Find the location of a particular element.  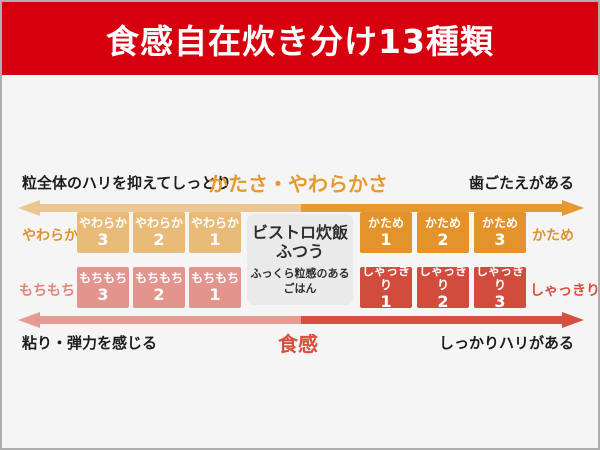

level-box-katame-1: かため 1 is located at coordinates (386, 232).